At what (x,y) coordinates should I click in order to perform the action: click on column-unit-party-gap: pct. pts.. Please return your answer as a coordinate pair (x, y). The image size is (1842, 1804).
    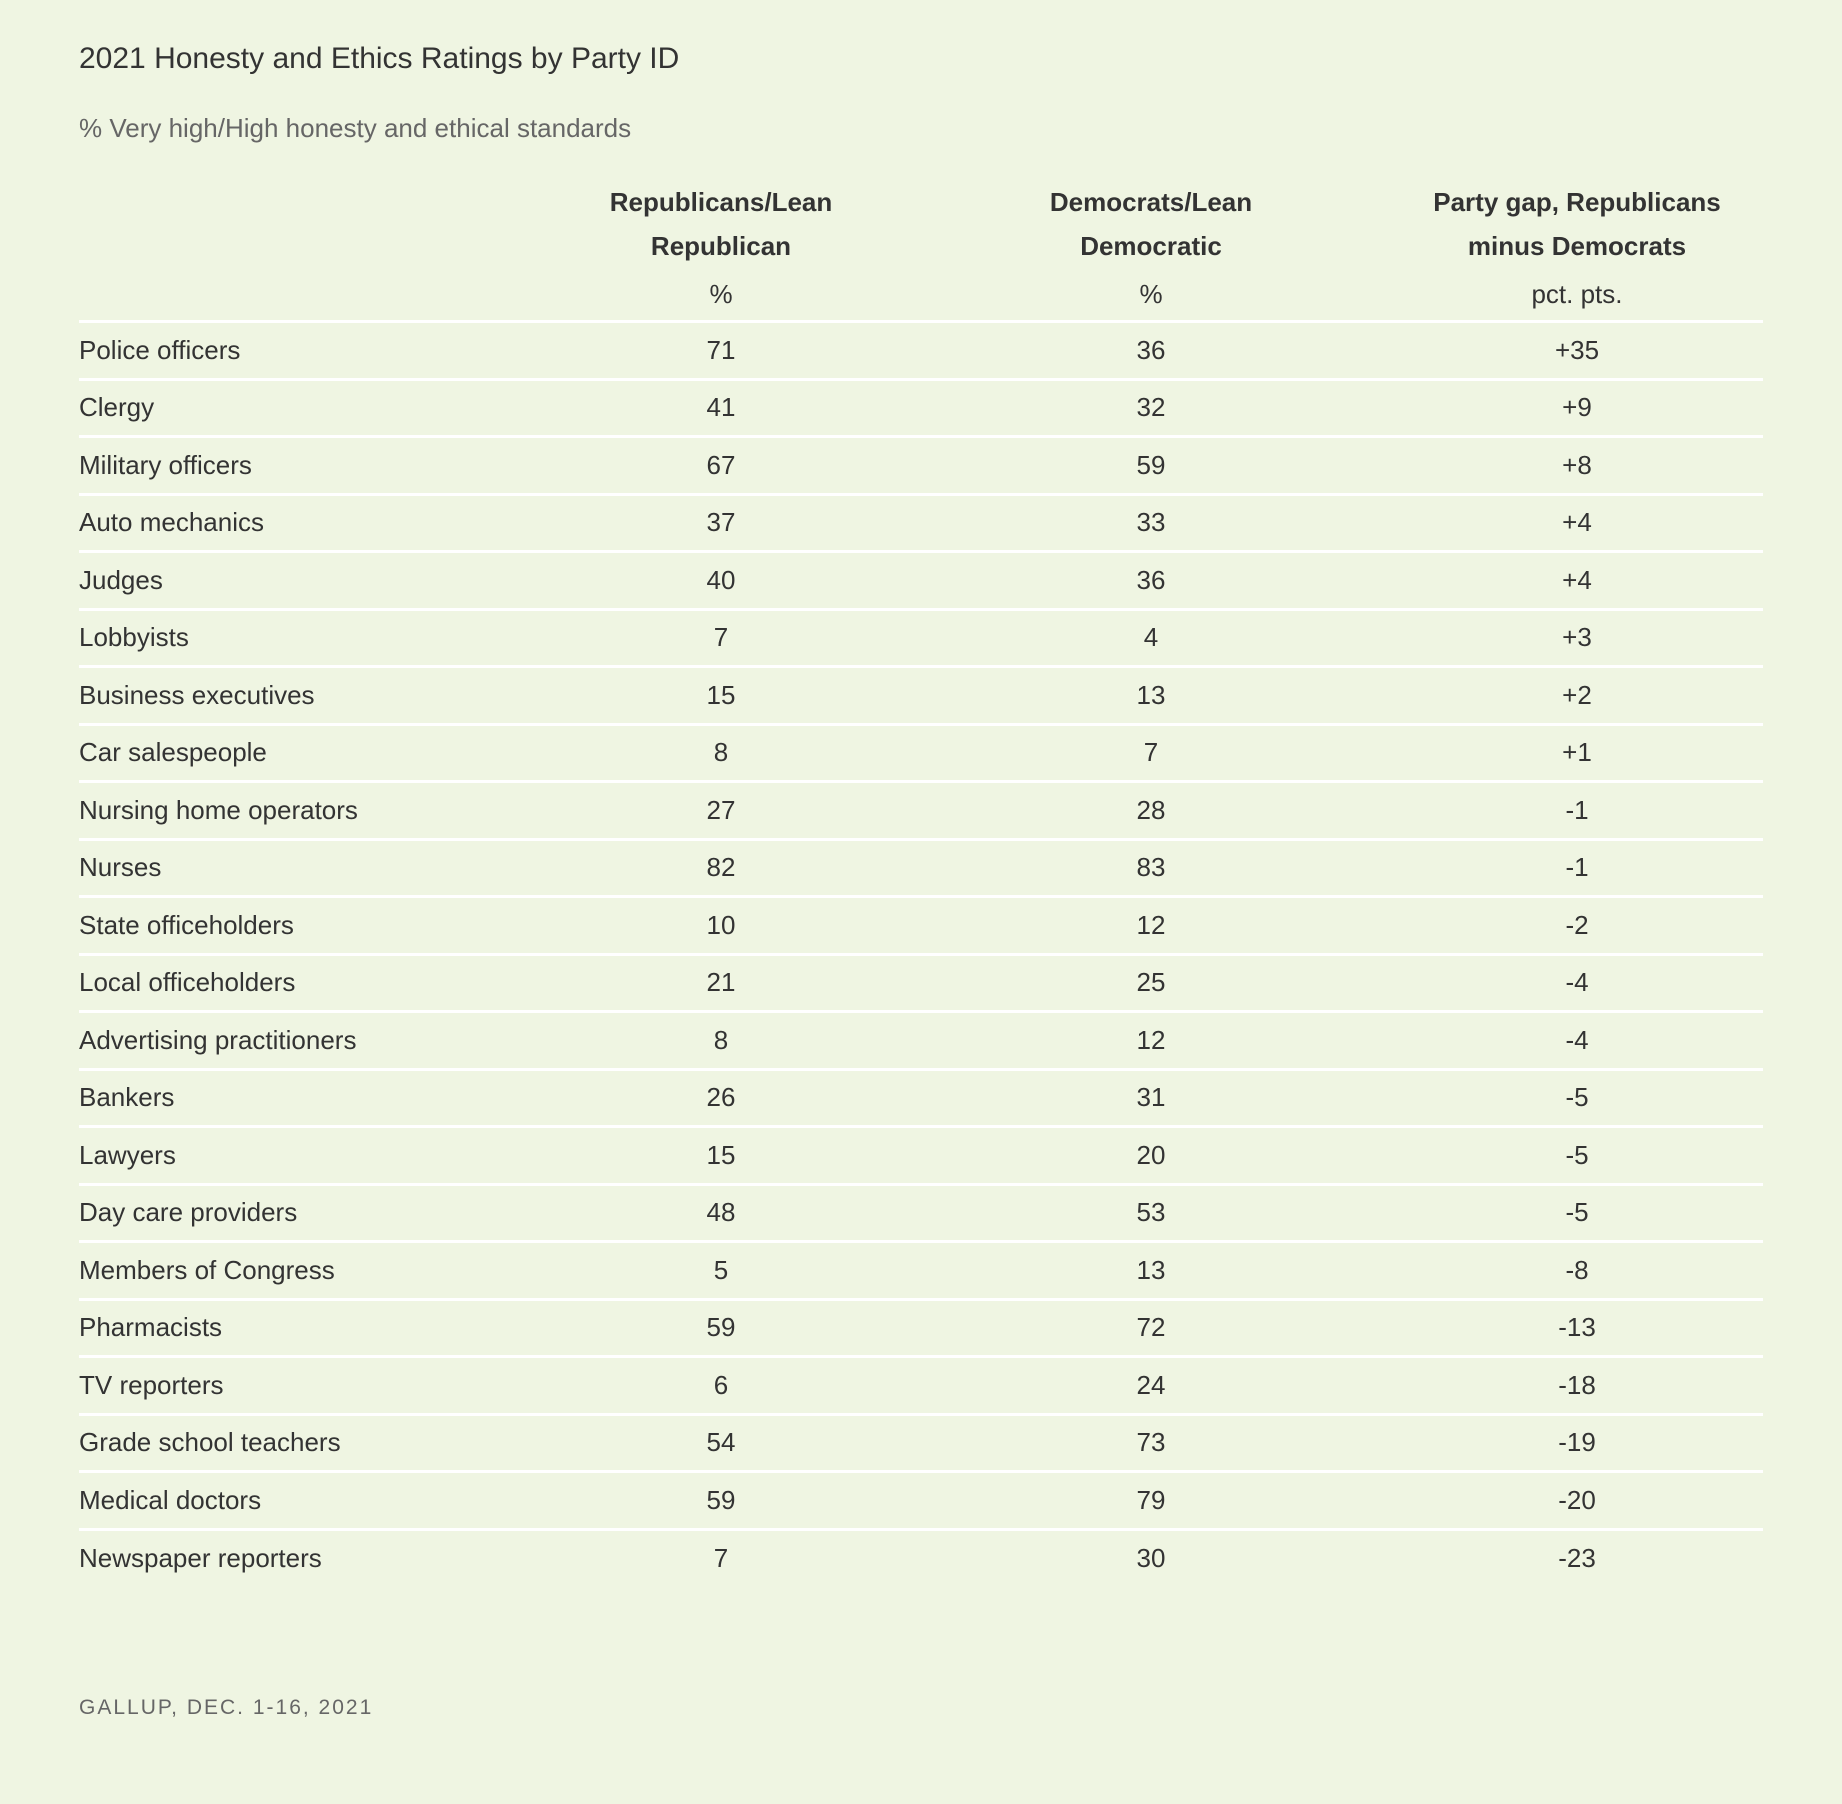
    Looking at the image, I should click on (1577, 294).